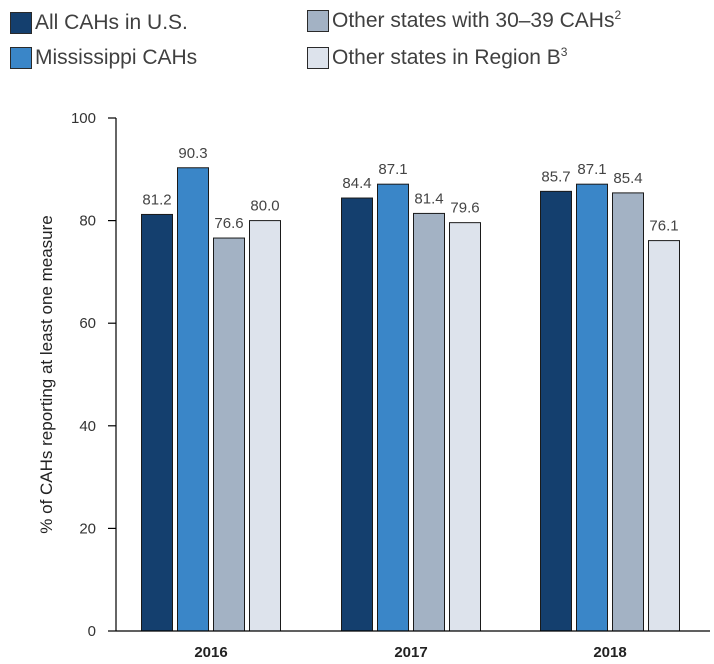 The width and height of the screenshot is (714, 664). What do you see at coordinates (21, 23) in the screenshot?
I see `legend-swatch-all-cahs` at bounding box center [21, 23].